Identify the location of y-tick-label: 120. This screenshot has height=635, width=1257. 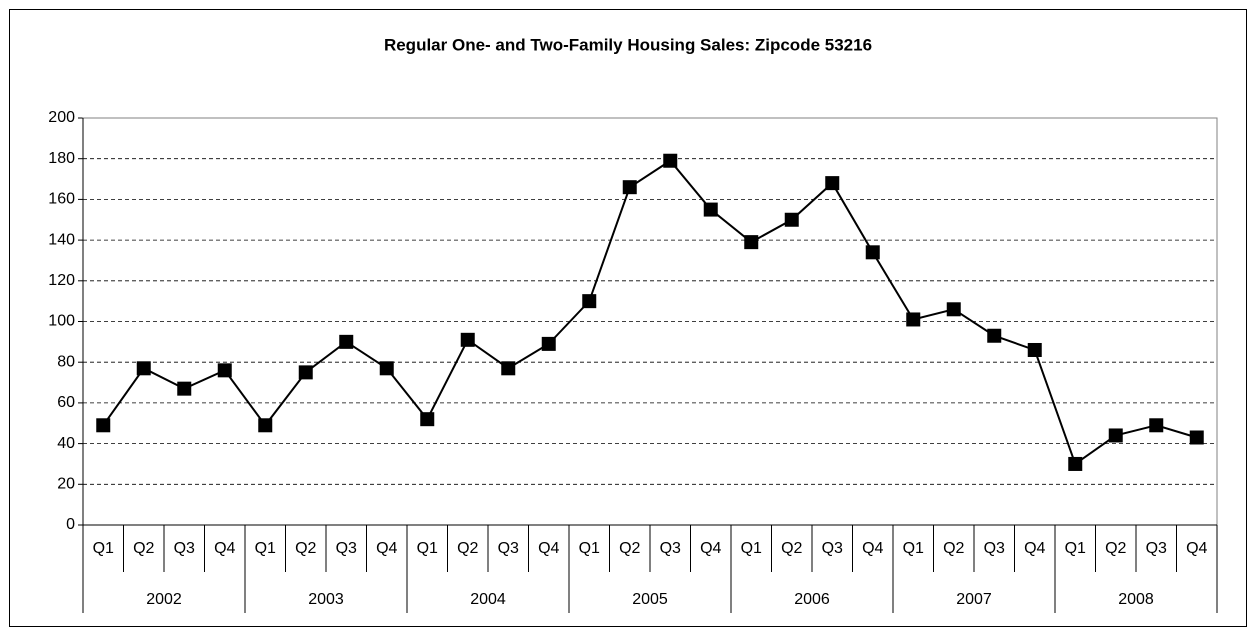
(61, 280).